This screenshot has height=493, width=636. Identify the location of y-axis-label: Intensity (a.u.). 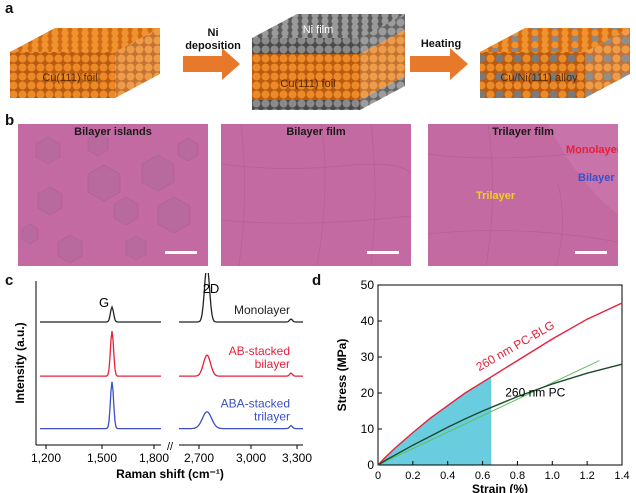
(20, 362).